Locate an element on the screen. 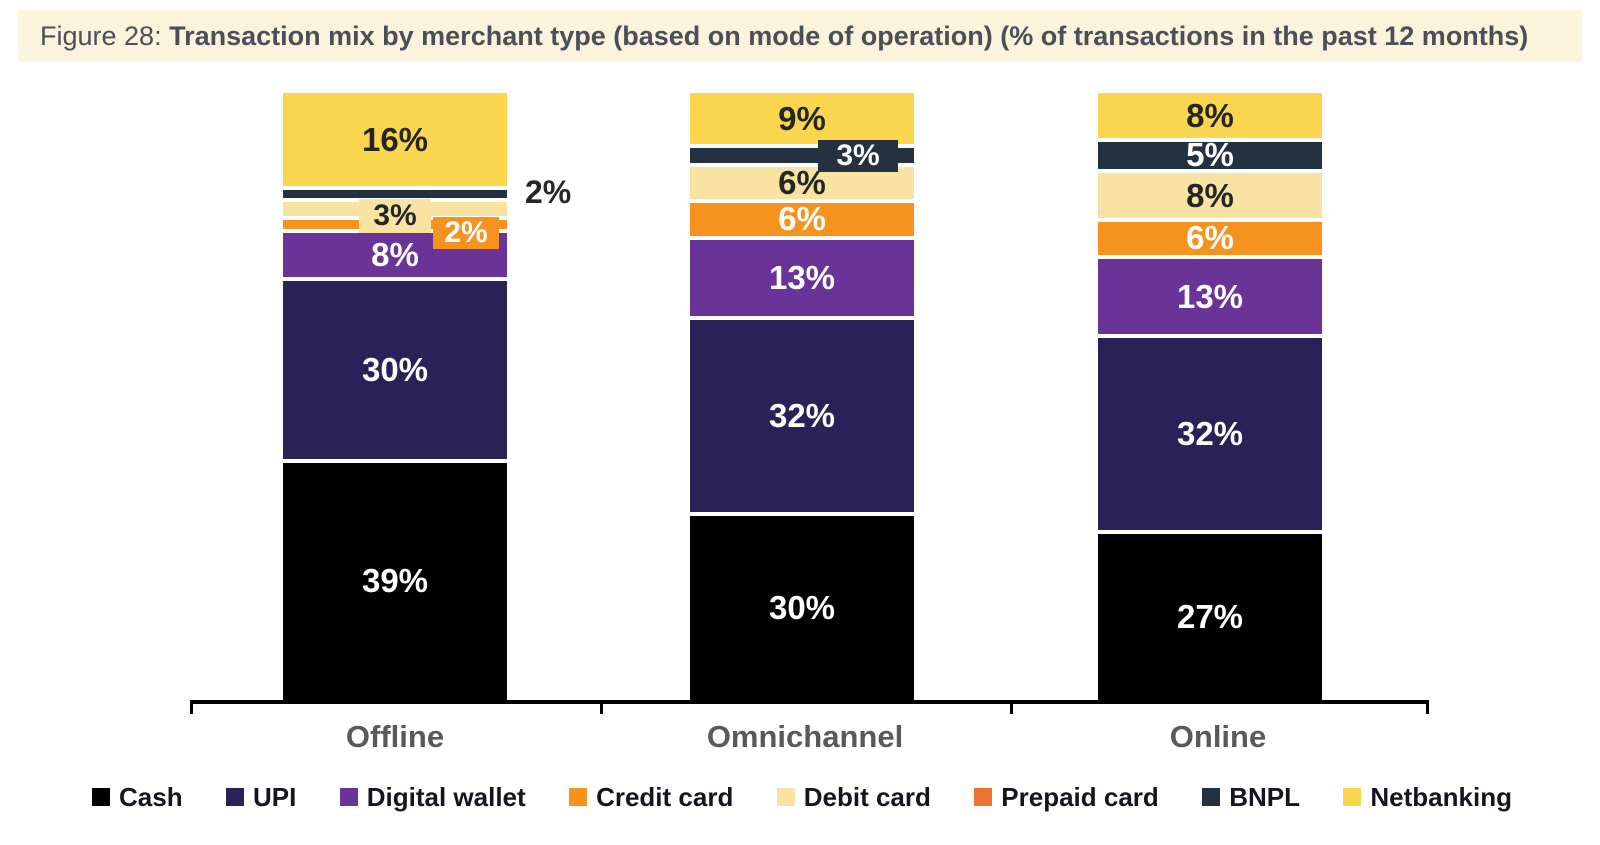 This screenshot has height=845, width=1600. x-axis-label-online: Online is located at coordinates (1218, 736).